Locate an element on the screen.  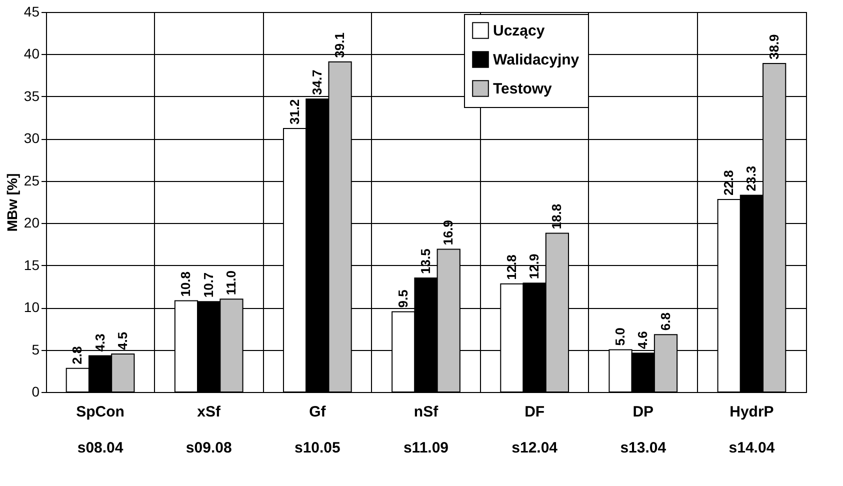
y-tick-label: 15 is located at coordinates (32, 264).